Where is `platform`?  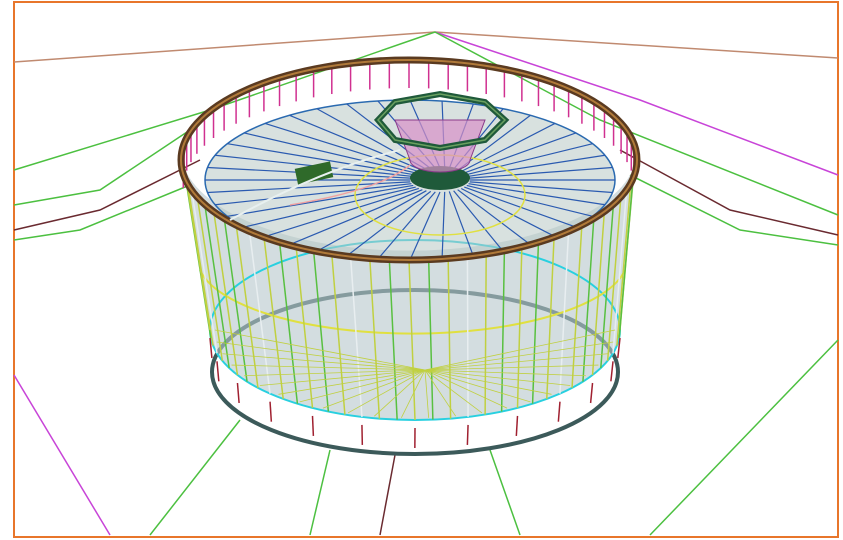
platform is located at coordinates (314, 173).